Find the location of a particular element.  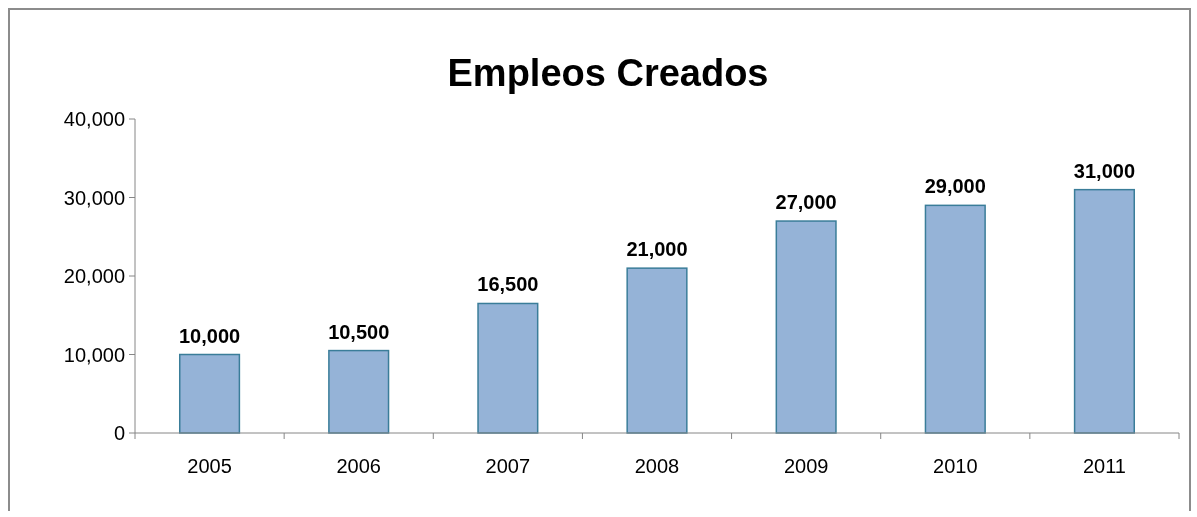

x-tick-label: 2007 is located at coordinates (508, 466).